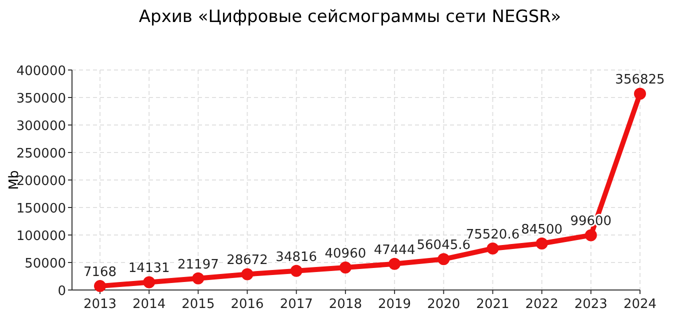 The image size is (700, 325). I want to click on x-tick-label: 2013, so click(100, 304).